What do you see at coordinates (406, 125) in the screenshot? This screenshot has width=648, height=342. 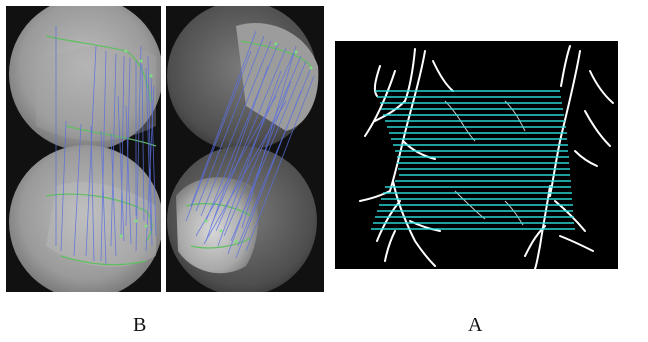 I see `vessel-tree-left-top` at bounding box center [406, 125].